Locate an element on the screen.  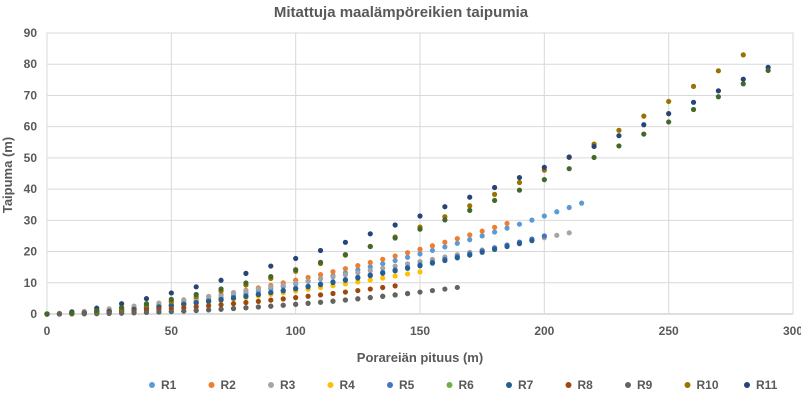
y-tick-label: 70 is located at coordinates (31, 95).